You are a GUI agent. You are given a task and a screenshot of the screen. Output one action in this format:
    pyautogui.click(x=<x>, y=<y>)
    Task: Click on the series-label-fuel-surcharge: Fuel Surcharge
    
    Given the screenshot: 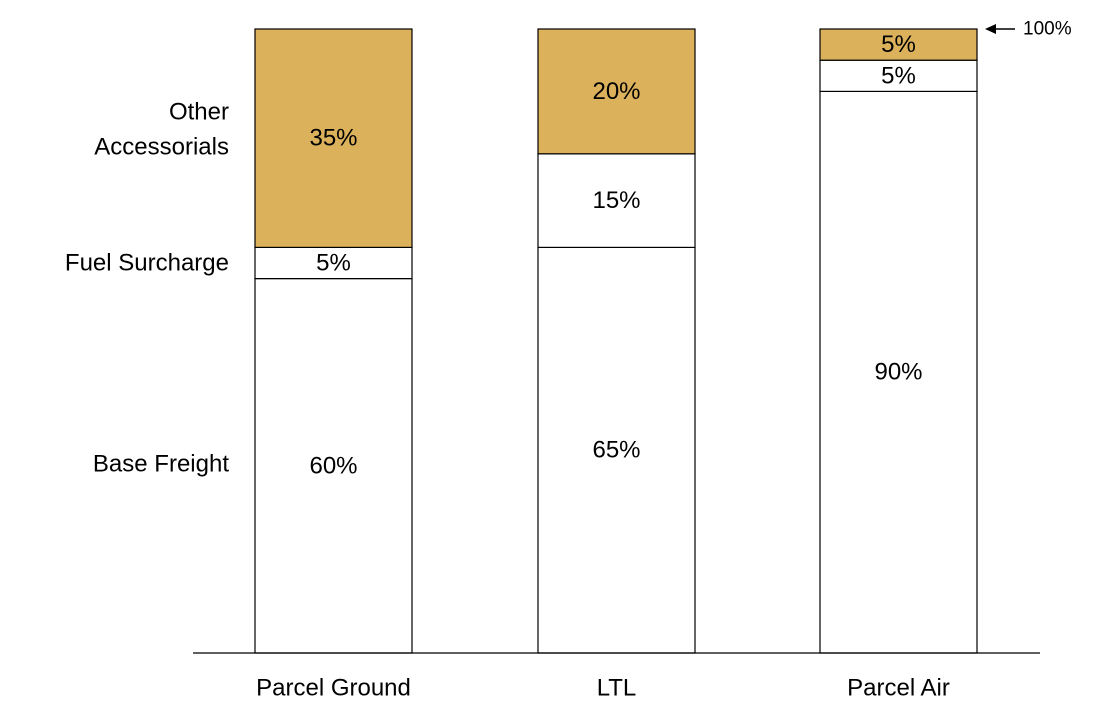 What is the action you would take?
    pyautogui.click(x=147, y=263)
    